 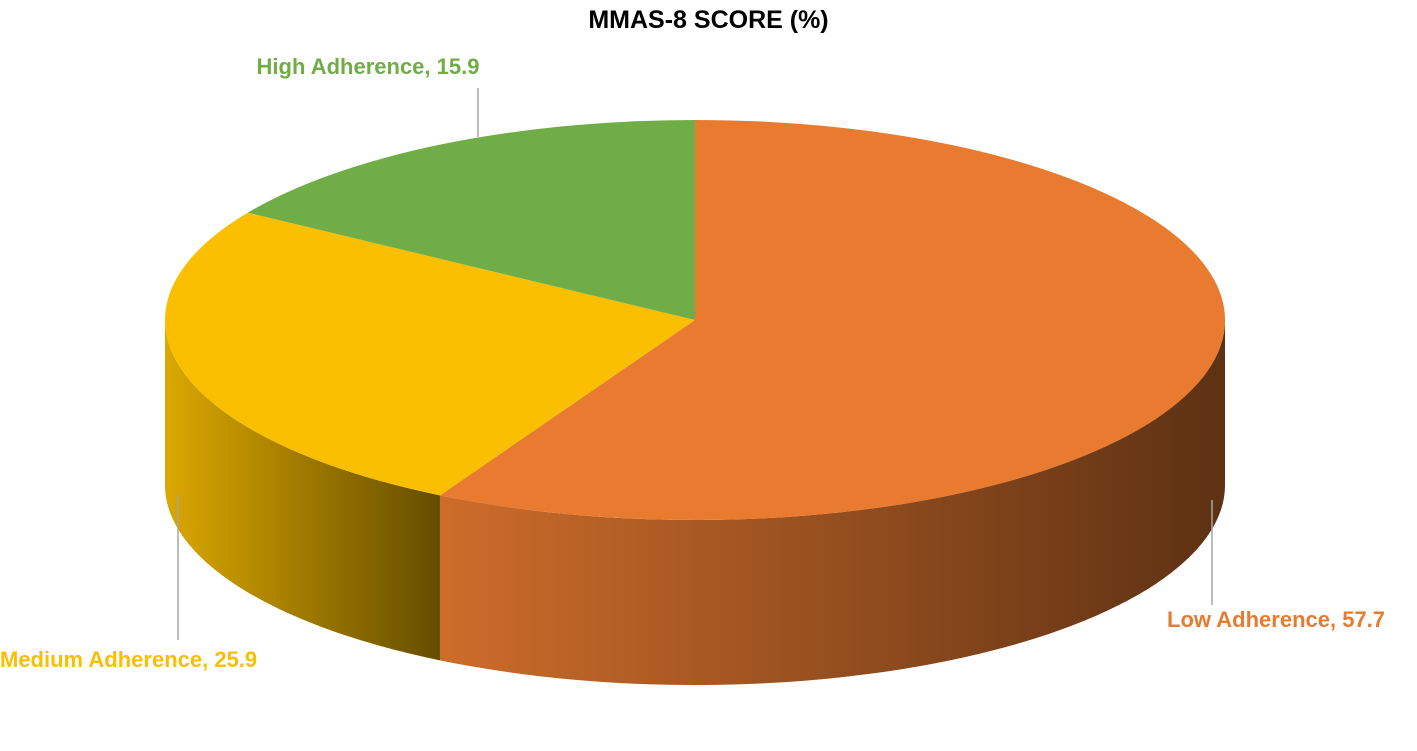 I want to click on side-shading, so click(x=302, y=490).